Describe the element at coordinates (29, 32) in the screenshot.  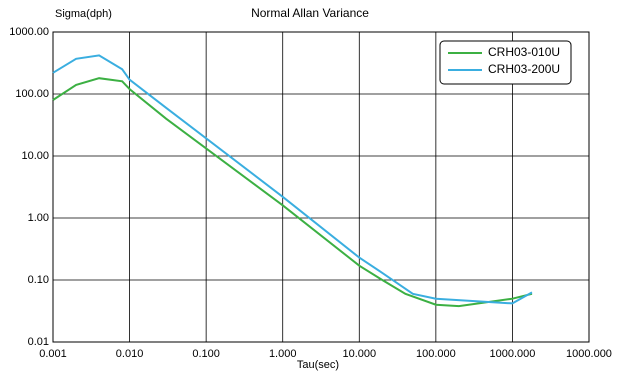
I see `y-tick-label: 1000.00` at that location.